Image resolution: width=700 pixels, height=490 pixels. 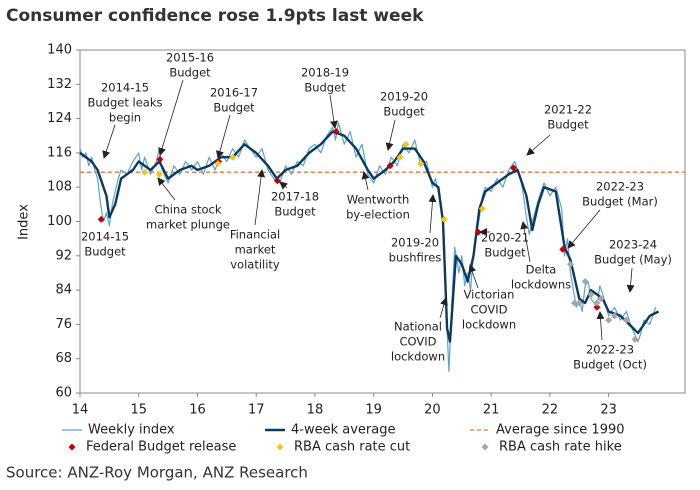 I want to click on annotation: Financial, so click(x=255, y=235).